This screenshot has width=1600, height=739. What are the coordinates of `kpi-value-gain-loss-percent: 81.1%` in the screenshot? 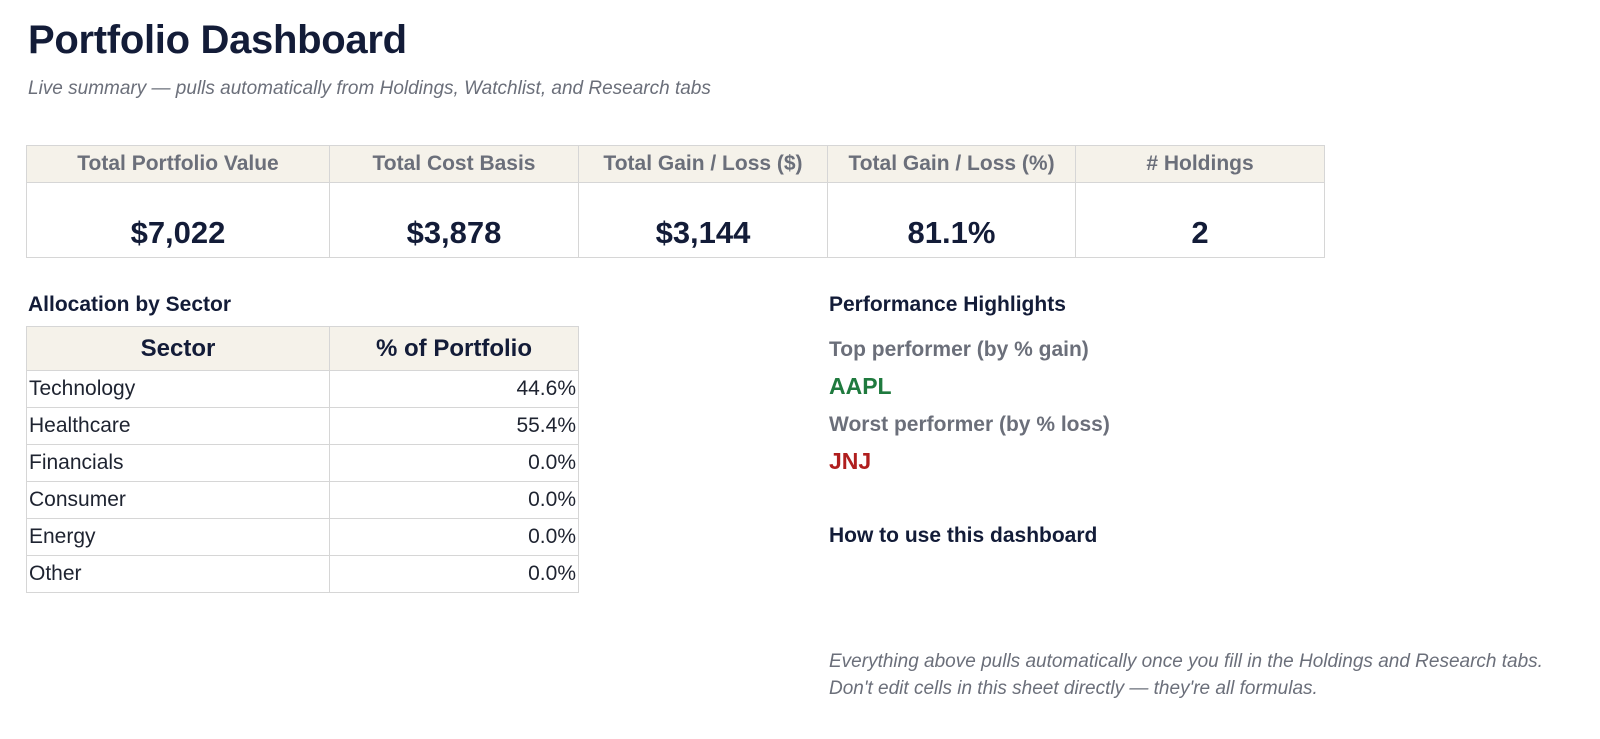 It's located at (951, 220).